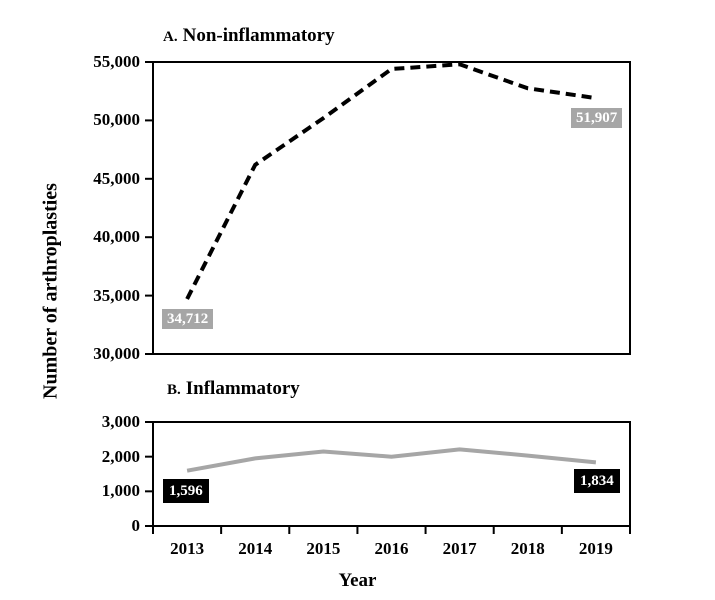  What do you see at coordinates (186, 491) in the screenshot?
I see `data-label-b-2013: 1,596` at bounding box center [186, 491].